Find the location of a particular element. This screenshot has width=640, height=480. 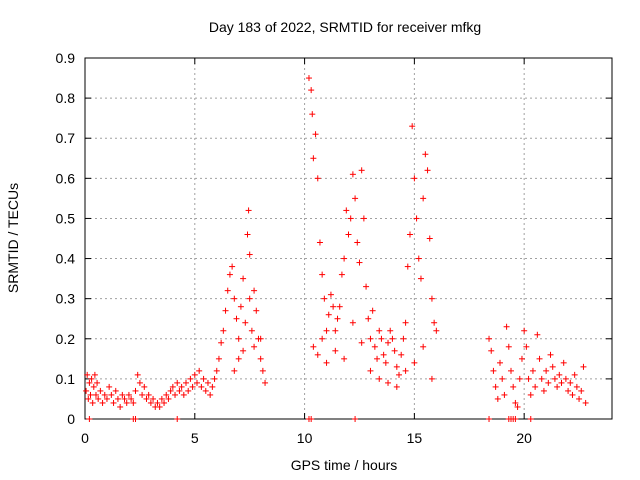

y-tick-label: 0.9 is located at coordinates (66, 58).